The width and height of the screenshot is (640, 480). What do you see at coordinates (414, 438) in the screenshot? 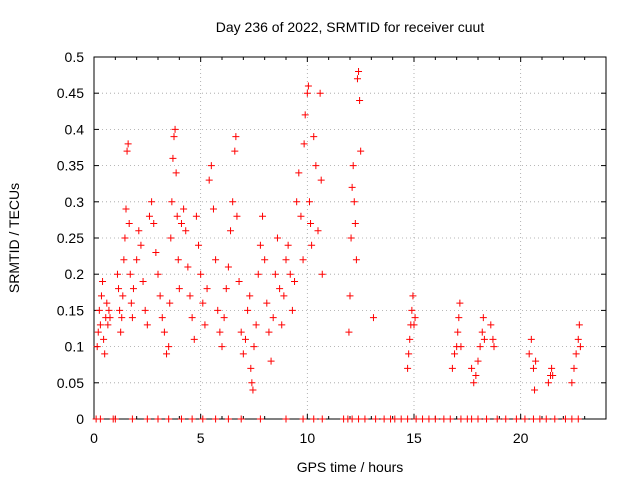
I see `x-tick-label: 15` at bounding box center [414, 438].